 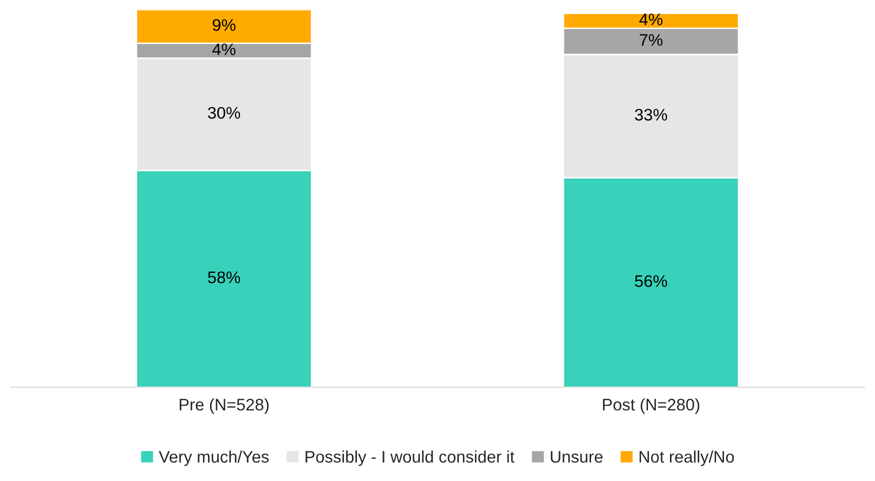 I want to click on data-label: 7%, so click(x=651, y=40).